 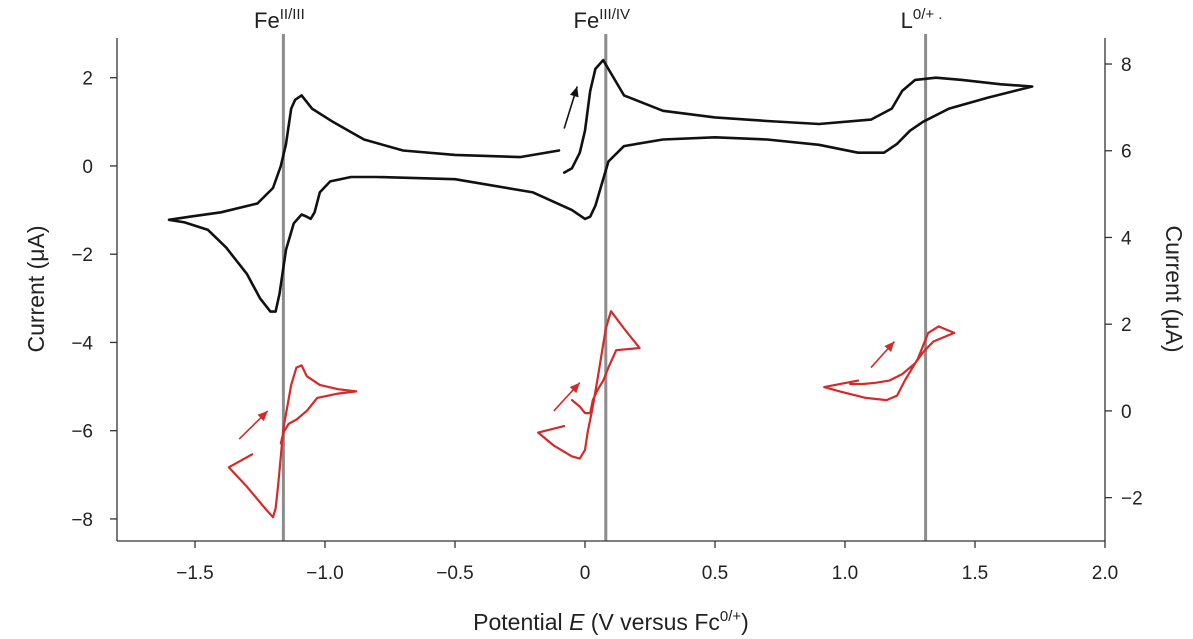 I want to click on x-tick-label: −1.5, so click(x=195, y=573).